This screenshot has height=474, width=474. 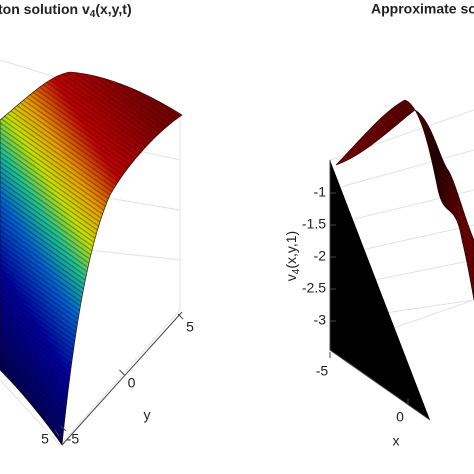 I want to click on x-tick-label: -5, so click(x=322, y=371).